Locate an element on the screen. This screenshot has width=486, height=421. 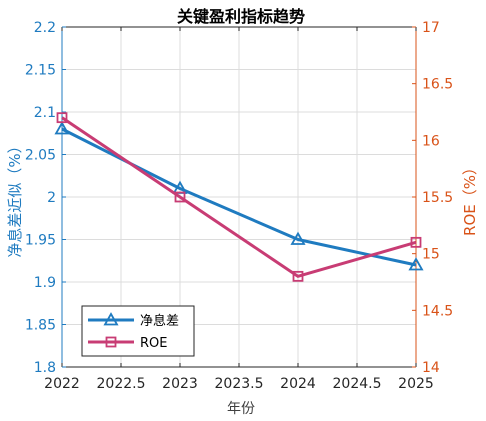
y-left-tick-label: 2.1 is located at coordinates (45, 113).